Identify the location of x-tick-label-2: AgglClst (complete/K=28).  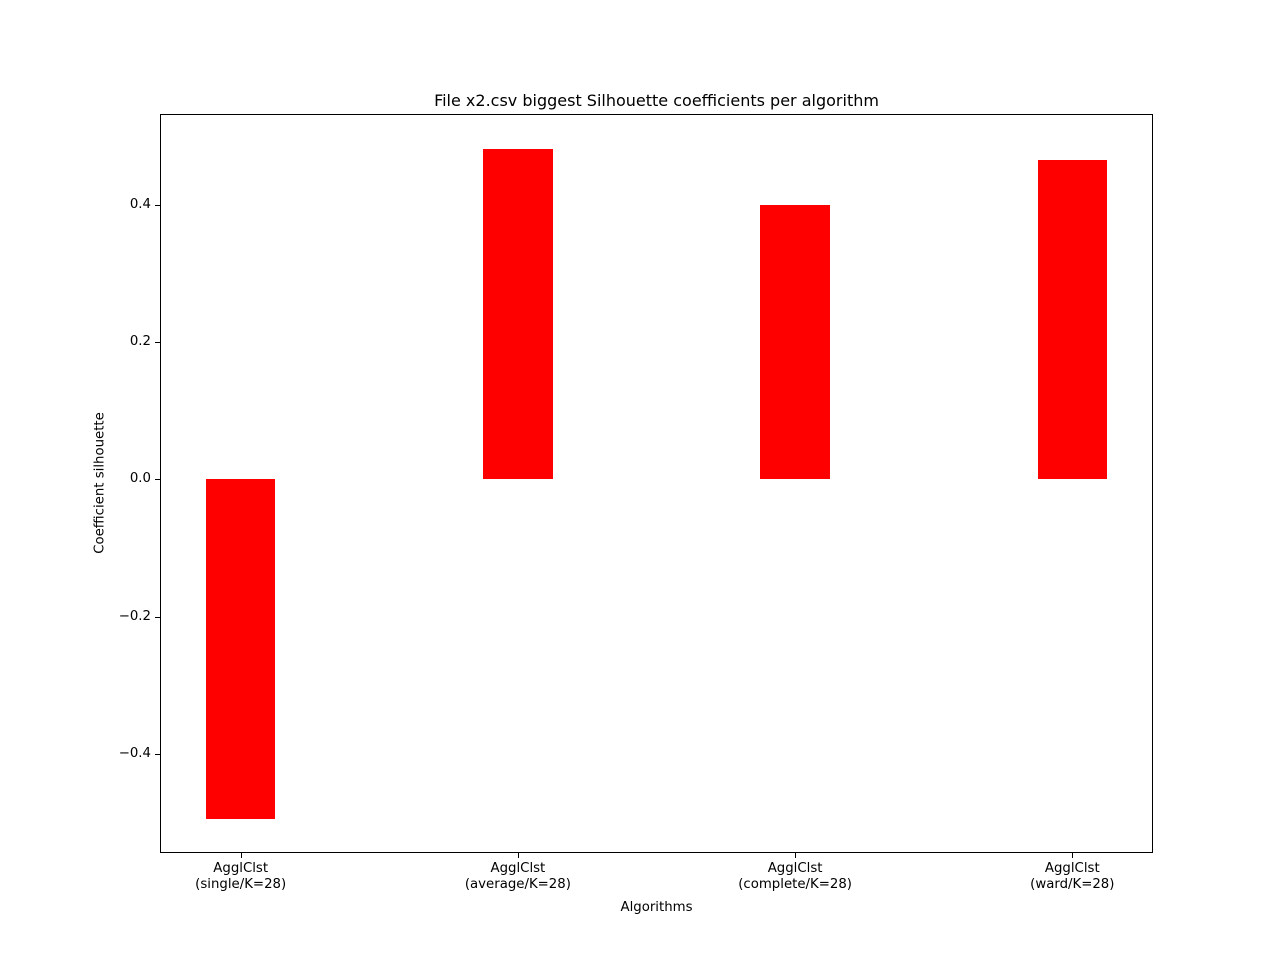
(795, 877).